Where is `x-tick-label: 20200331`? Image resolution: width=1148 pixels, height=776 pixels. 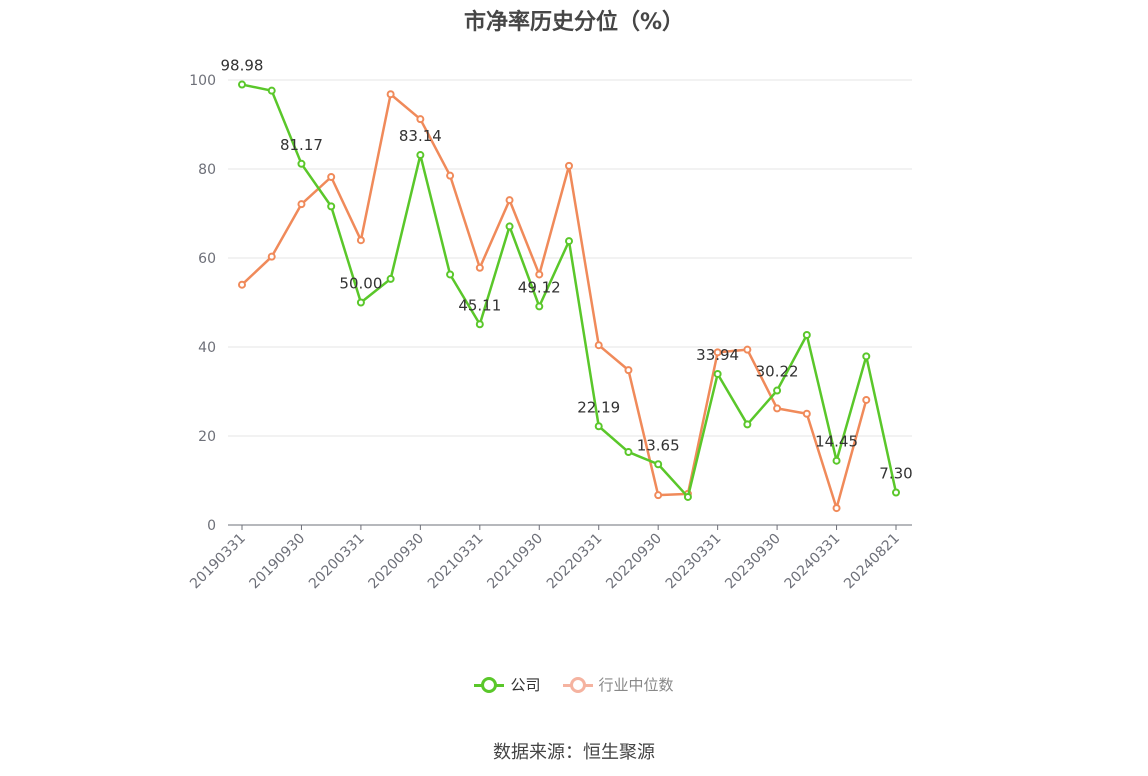
x-tick-label: 20200331 is located at coordinates (337, 562).